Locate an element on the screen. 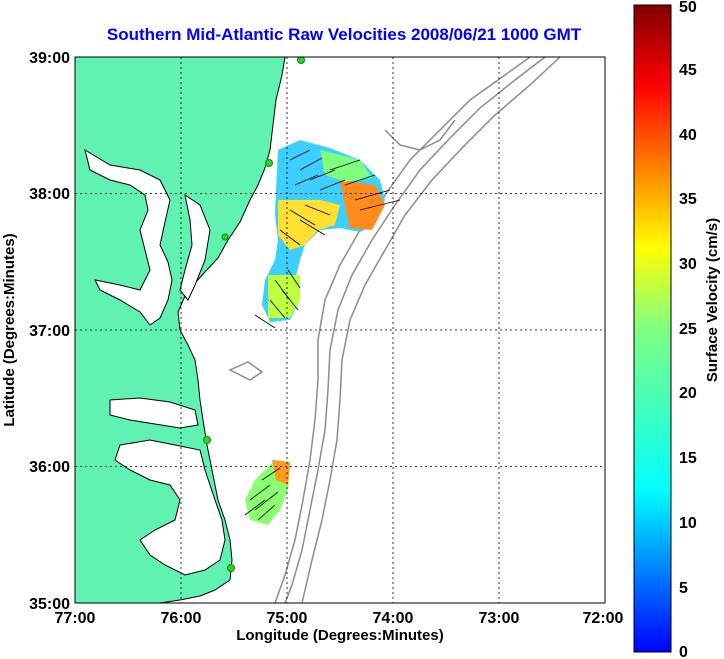 Image resolution: width=724 pixels, height=659 pixels. colorbar-tick-label: 5 is located at coordinates (683, 588).